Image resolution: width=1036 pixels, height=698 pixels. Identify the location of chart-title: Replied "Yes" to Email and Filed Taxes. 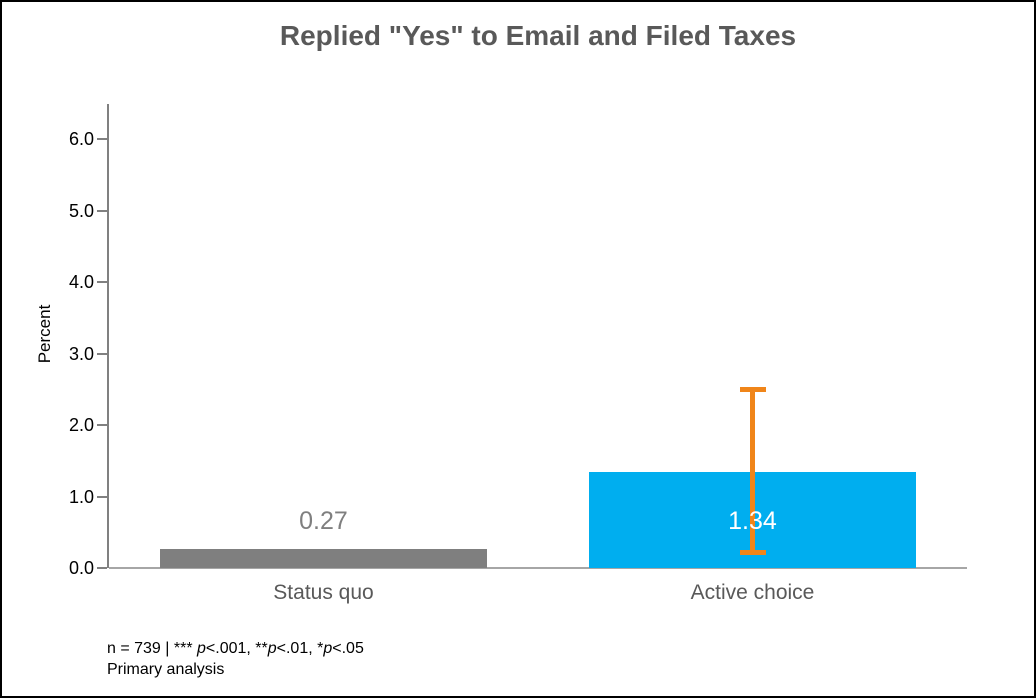
(538, 35).